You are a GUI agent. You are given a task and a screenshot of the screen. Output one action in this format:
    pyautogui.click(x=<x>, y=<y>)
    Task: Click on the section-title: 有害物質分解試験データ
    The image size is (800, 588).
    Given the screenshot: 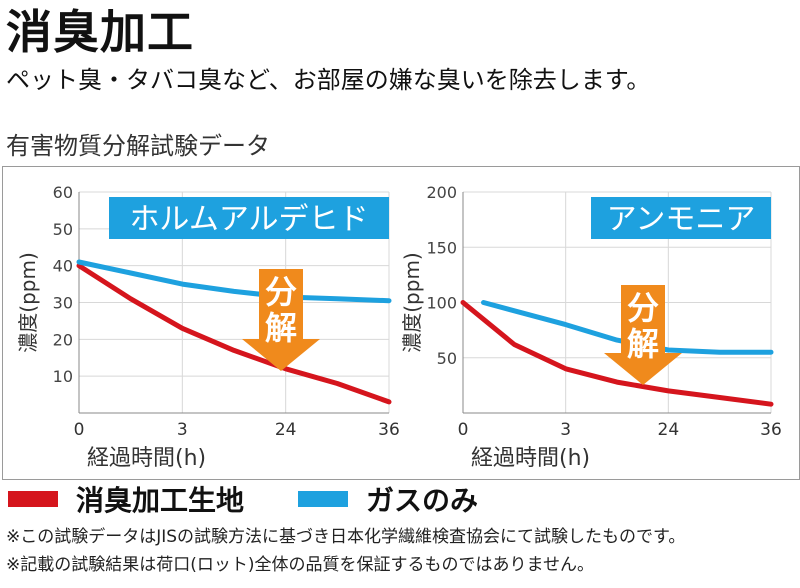 What is the action you would take?
    pyautogui.click(x=138, y=146)
    